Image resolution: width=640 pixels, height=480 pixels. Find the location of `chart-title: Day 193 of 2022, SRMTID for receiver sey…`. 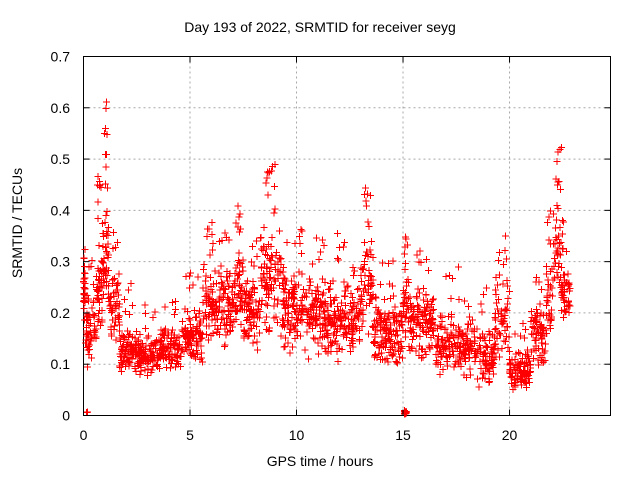

chart-title: Day 193 of 2022, SRMTID for receiver sey… is located at coordinates (320, 27).